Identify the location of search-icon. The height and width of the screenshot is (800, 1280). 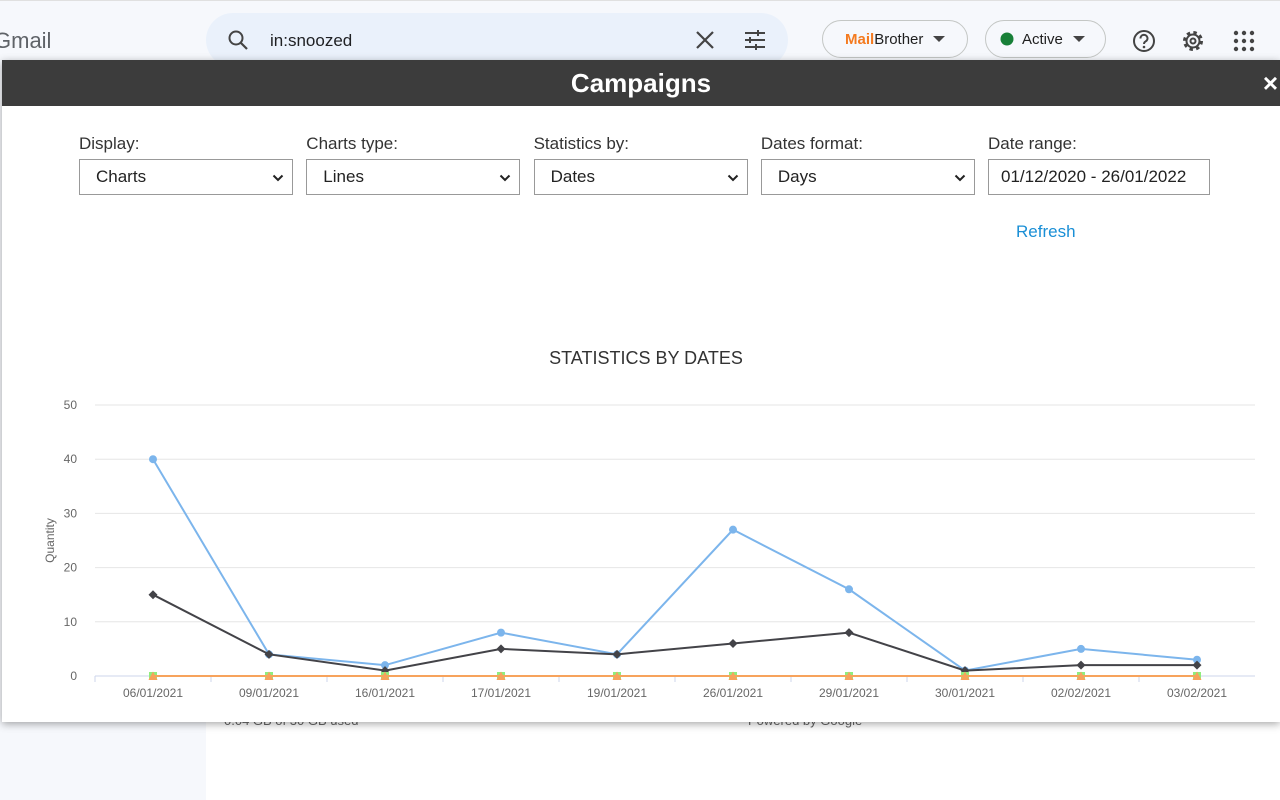
(238, 40).